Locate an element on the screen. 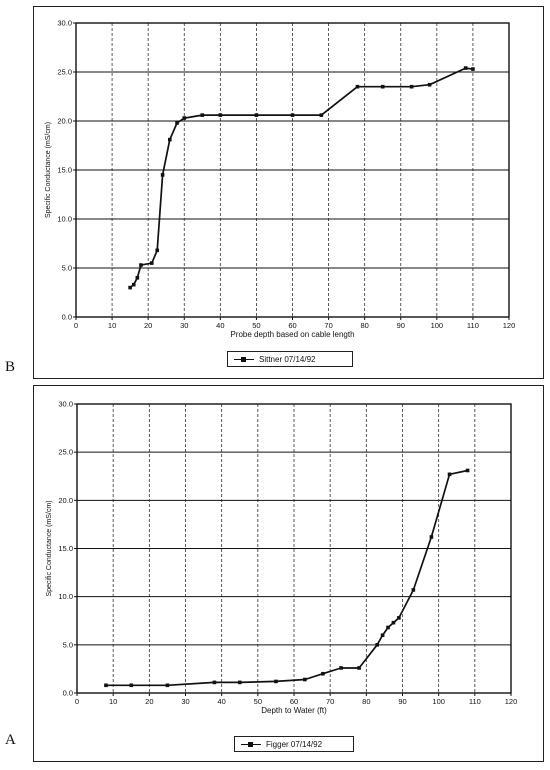 Image resolution: width=550 pixels, height=770 pixels. chart-b-xtick-label-1: 10 is located at coordinates (112, 325).